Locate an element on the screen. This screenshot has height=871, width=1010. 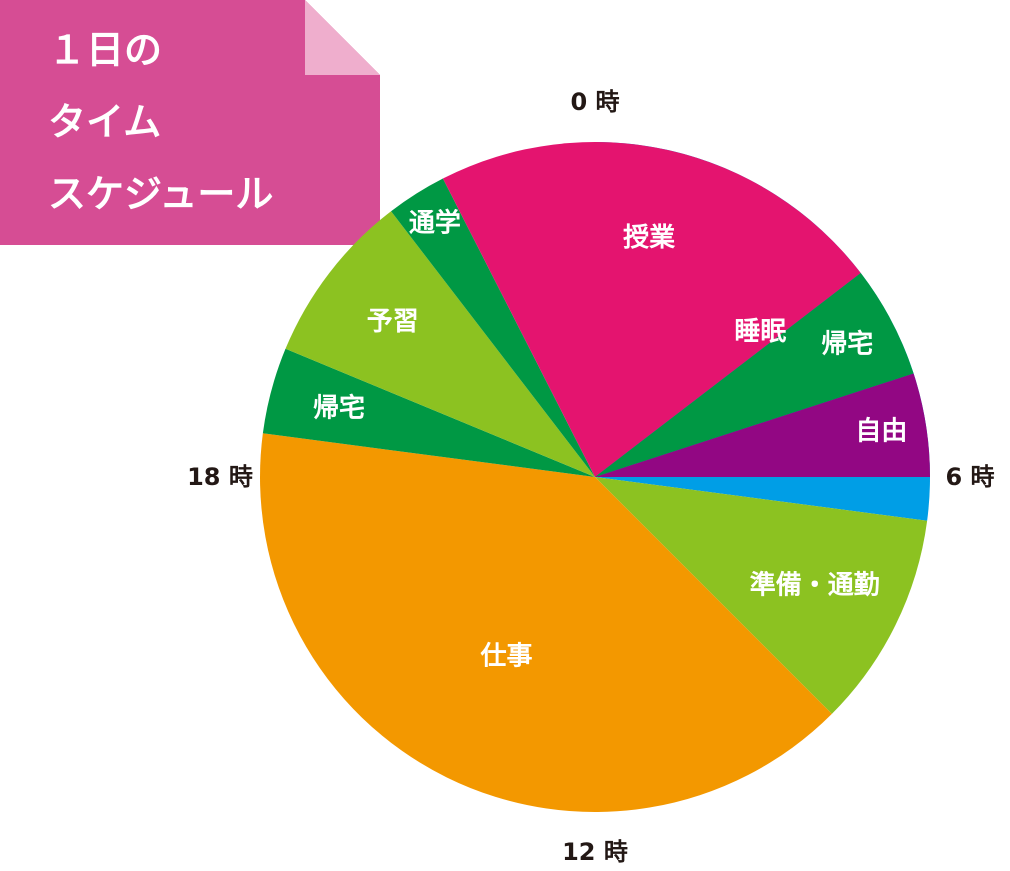
hour-marker-label-2: 6 時 is located at coordinates (969, 477).